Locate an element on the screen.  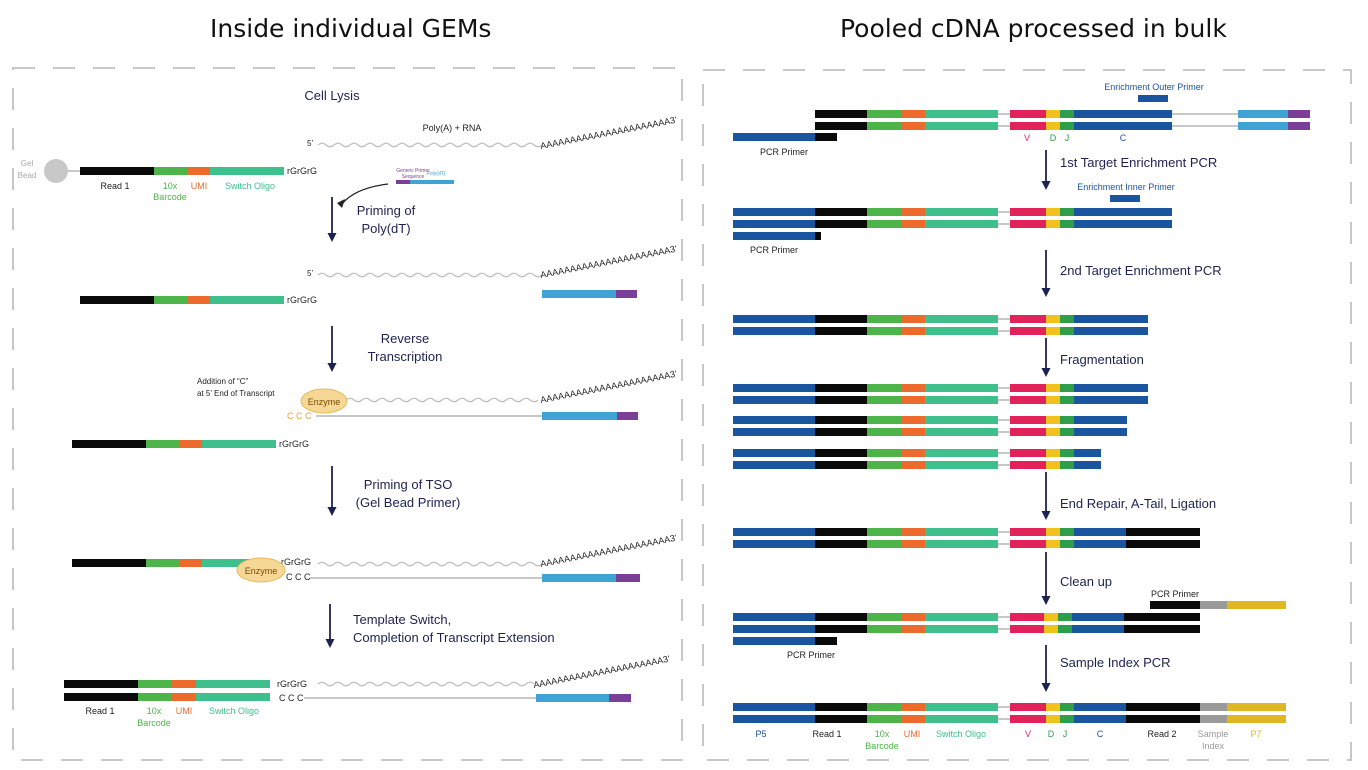
gel-bead-label-line1: Gel is located at coordinates (27, 163).